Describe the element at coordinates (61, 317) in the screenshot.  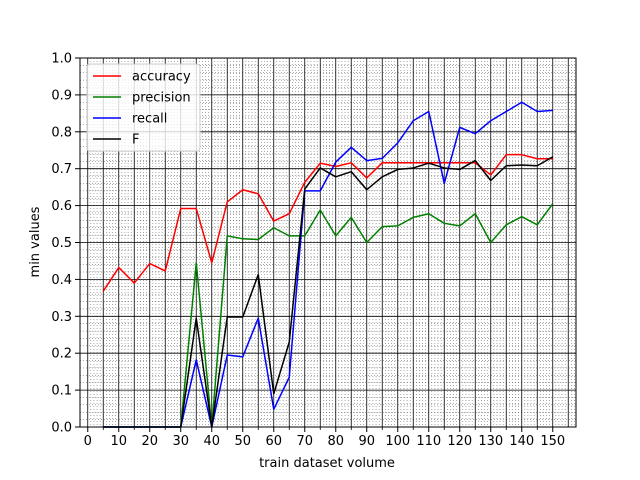
I see `y-tick-label: 0.3` at that location.